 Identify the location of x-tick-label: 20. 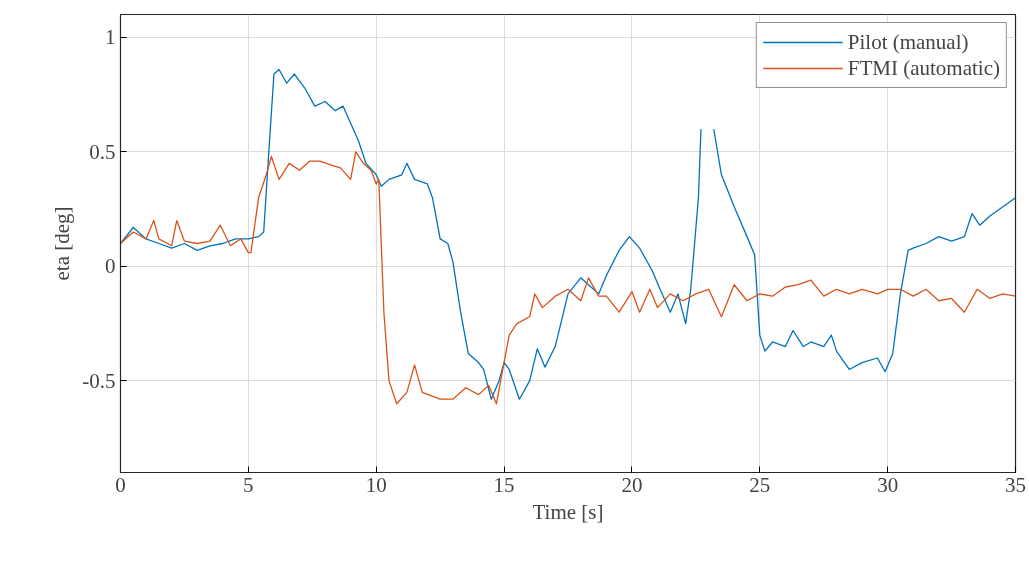
(632, 484).